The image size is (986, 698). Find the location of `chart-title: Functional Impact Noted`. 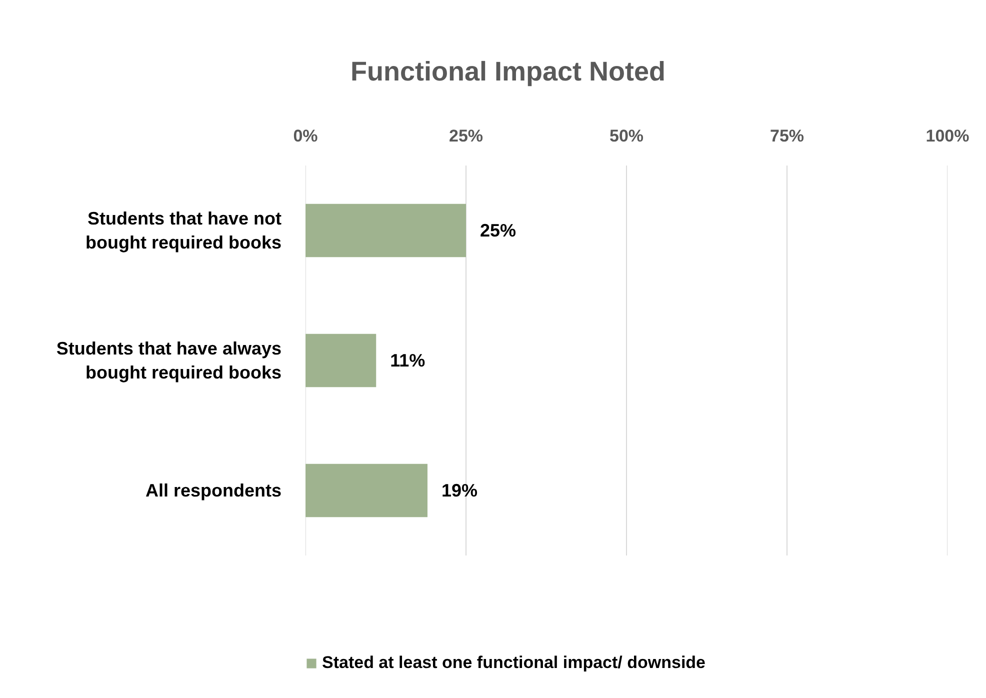

chart-title: Functional Impact Noted is located at coordinates (508, 71).